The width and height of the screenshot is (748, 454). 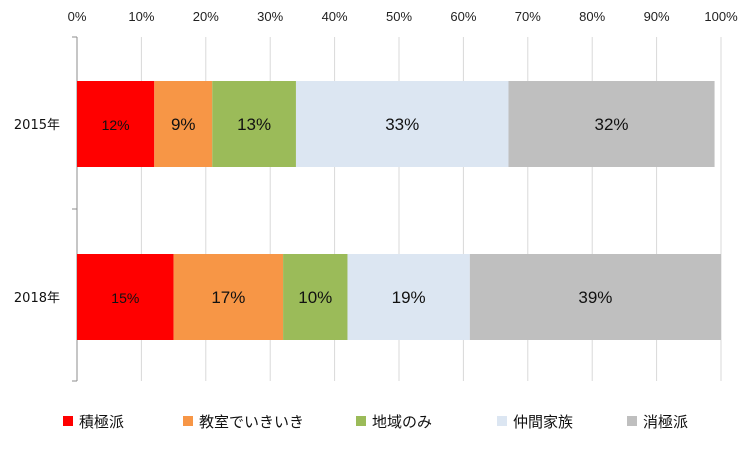 I want to click on data-label: 9%, so click(x=183, y=124).